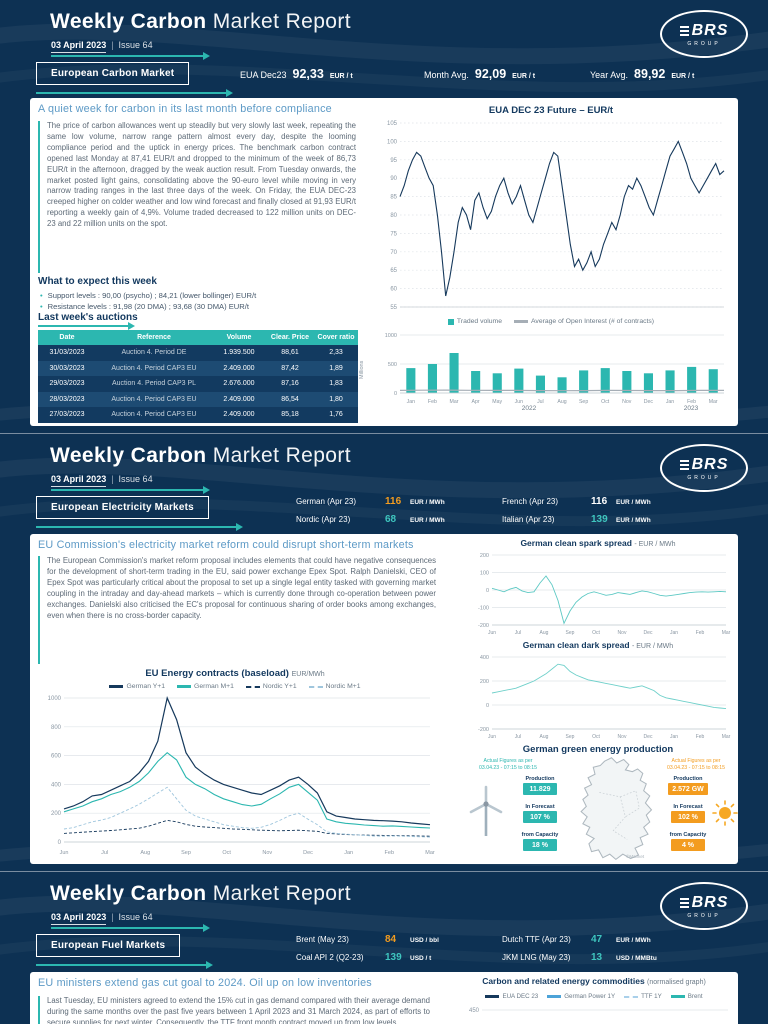 Image resolution: width=768 pixels, height=1024 pixels. What do you see at coordinates (67, 399) in the screenshot?
I see `cell-date: 28/03/2023` at bounding box center [67, 399].